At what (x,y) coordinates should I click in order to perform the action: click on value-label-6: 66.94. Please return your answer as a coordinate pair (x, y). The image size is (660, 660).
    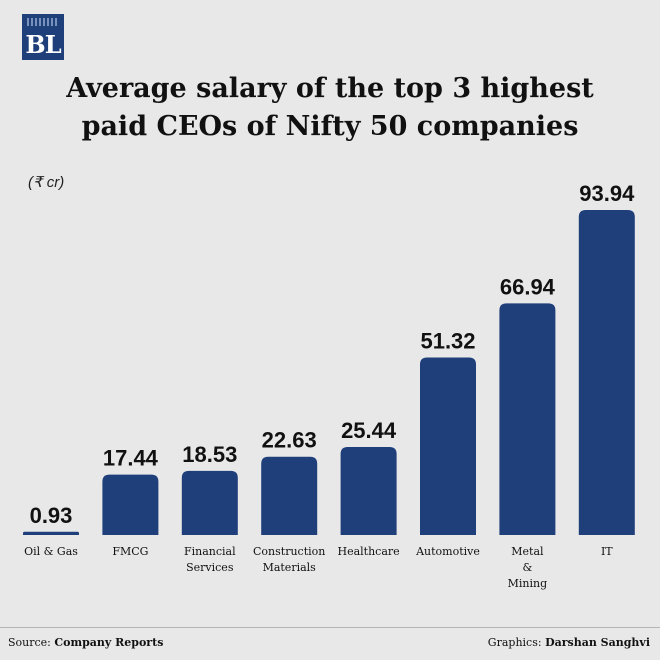
    Looking at the image, I should click on (528, 286).